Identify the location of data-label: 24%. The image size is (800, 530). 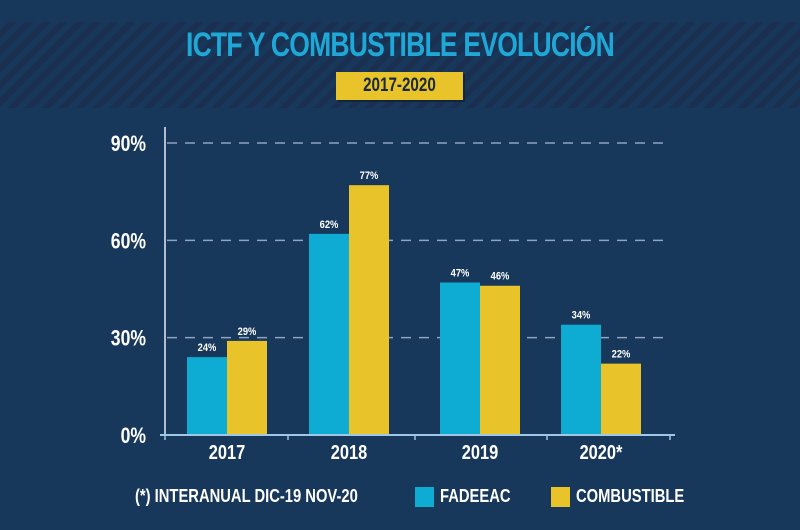
(207, 349).